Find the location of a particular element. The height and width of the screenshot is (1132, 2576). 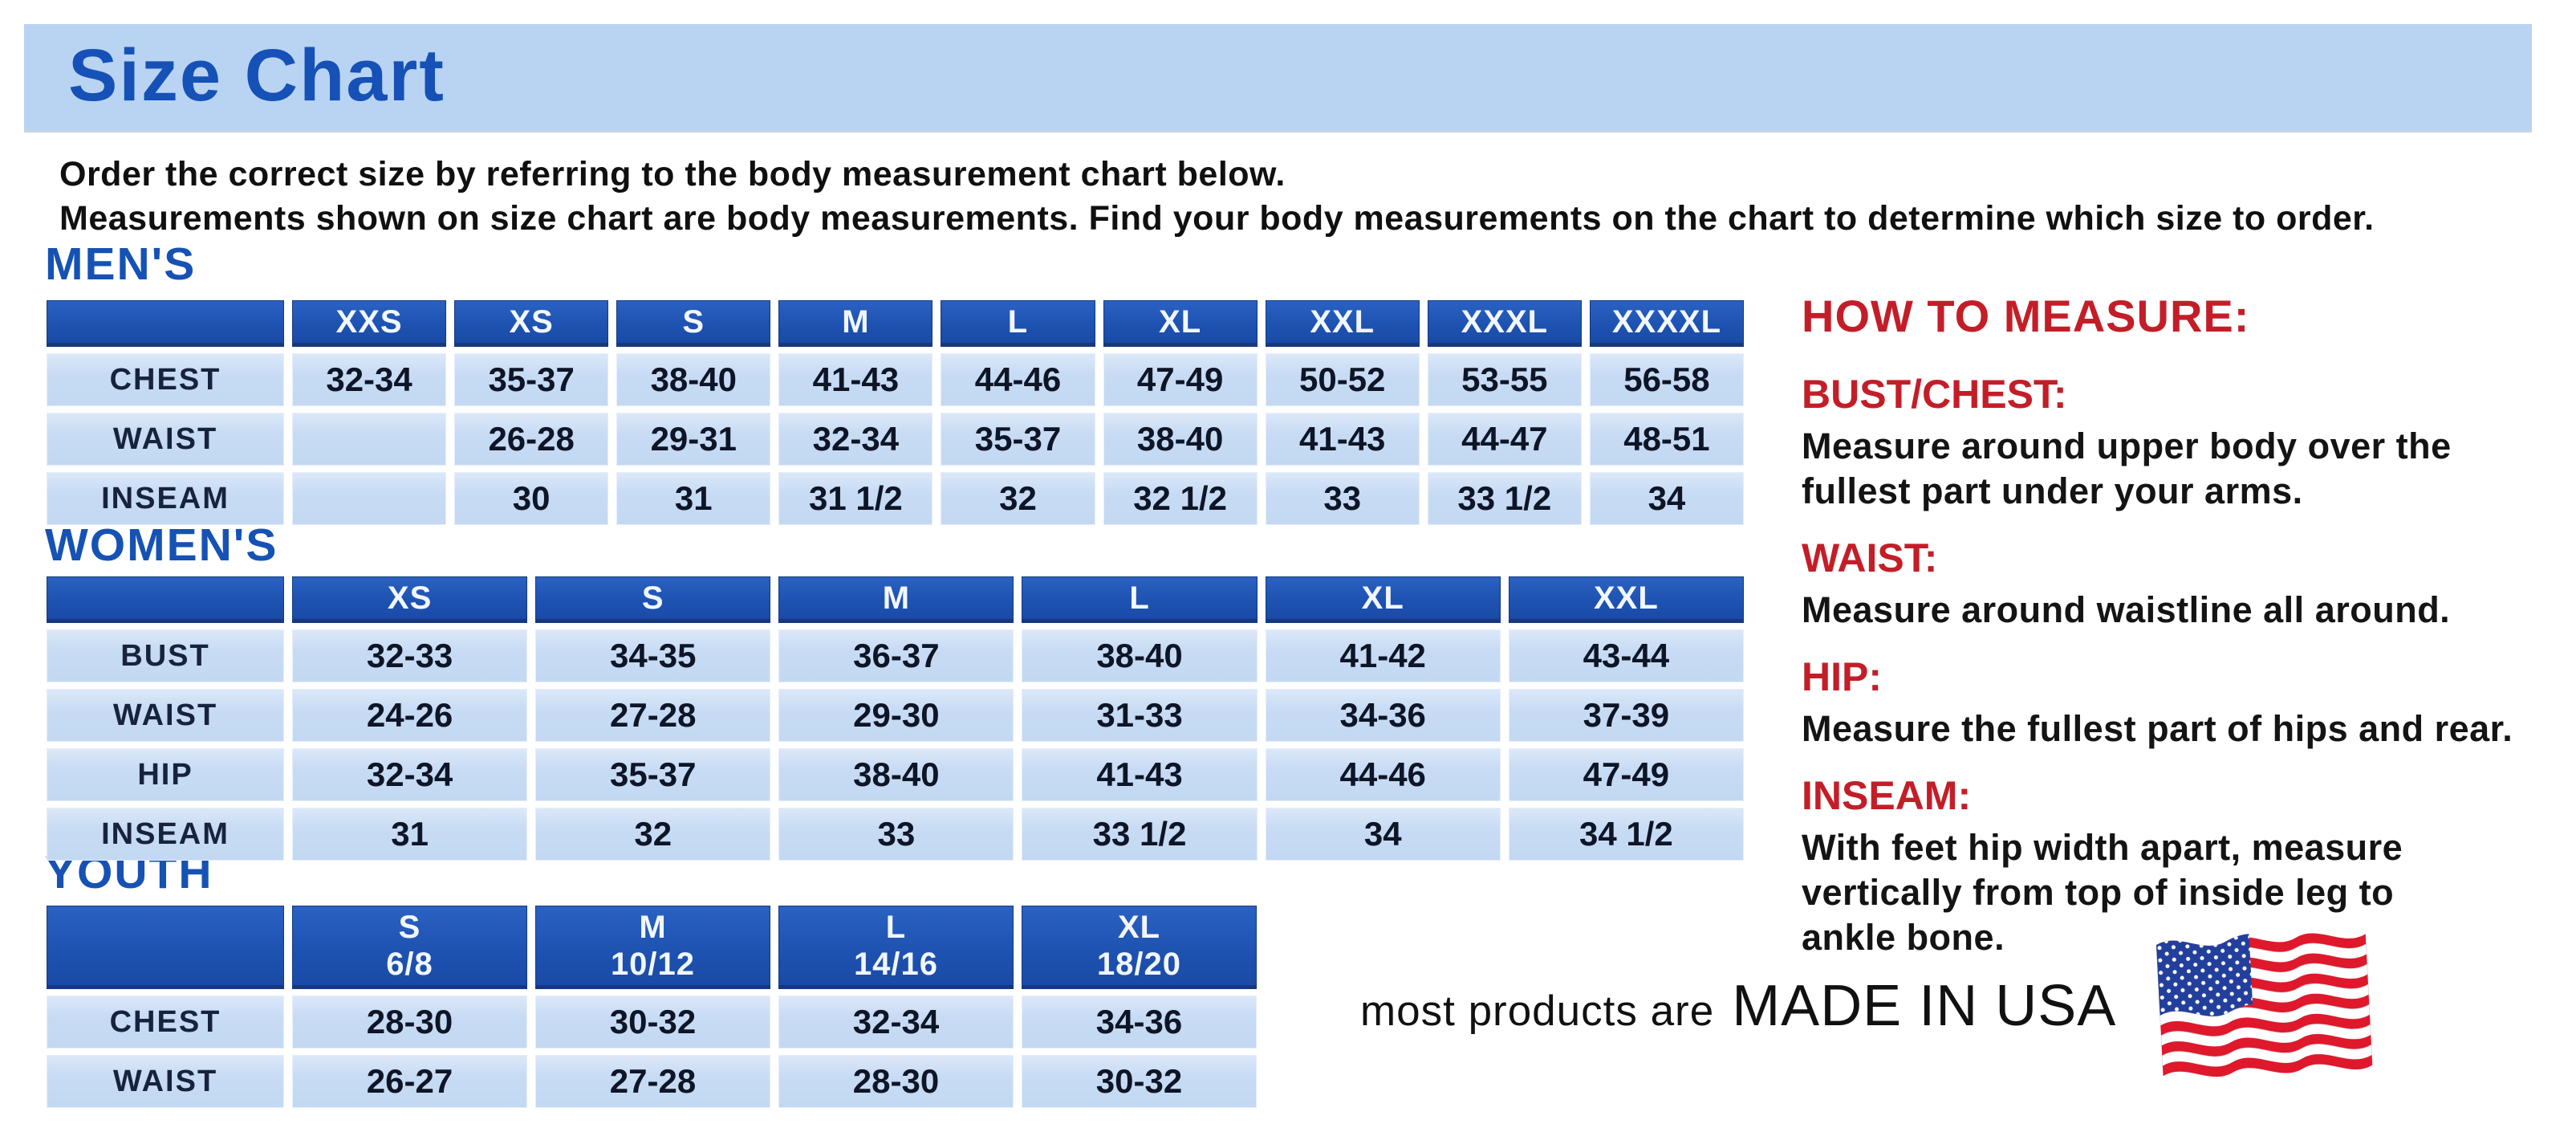

womens-cell: 44-46 is located at coordinates (1383, 774).